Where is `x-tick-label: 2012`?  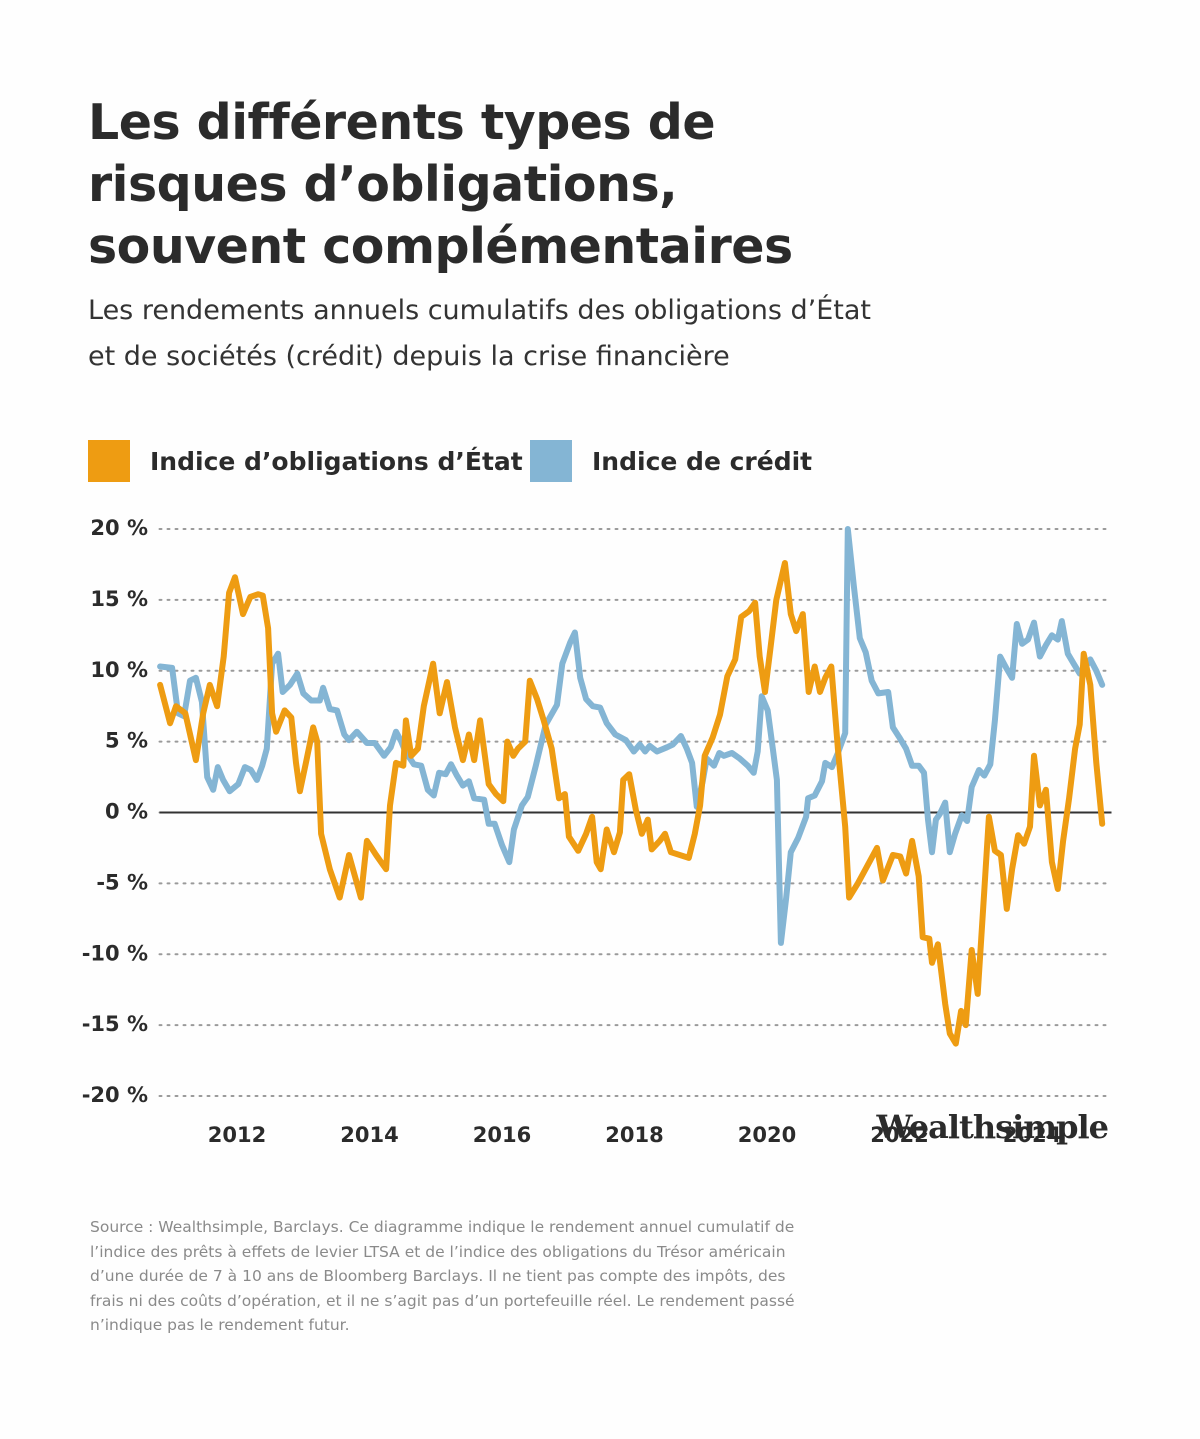 x-tick-label: 2012 is located at coordinates (237, 1135).